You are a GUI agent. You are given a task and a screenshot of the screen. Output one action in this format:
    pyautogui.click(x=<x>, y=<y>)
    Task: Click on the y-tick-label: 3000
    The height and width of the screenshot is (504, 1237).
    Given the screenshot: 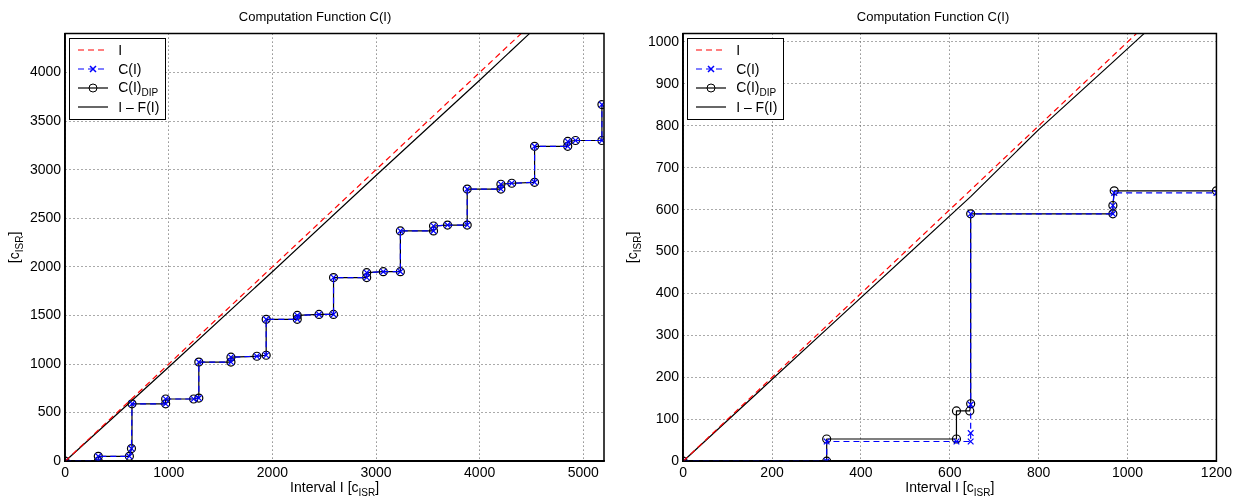 What is the action you would take?
    pyautogui.click(x=45, y=168)
    